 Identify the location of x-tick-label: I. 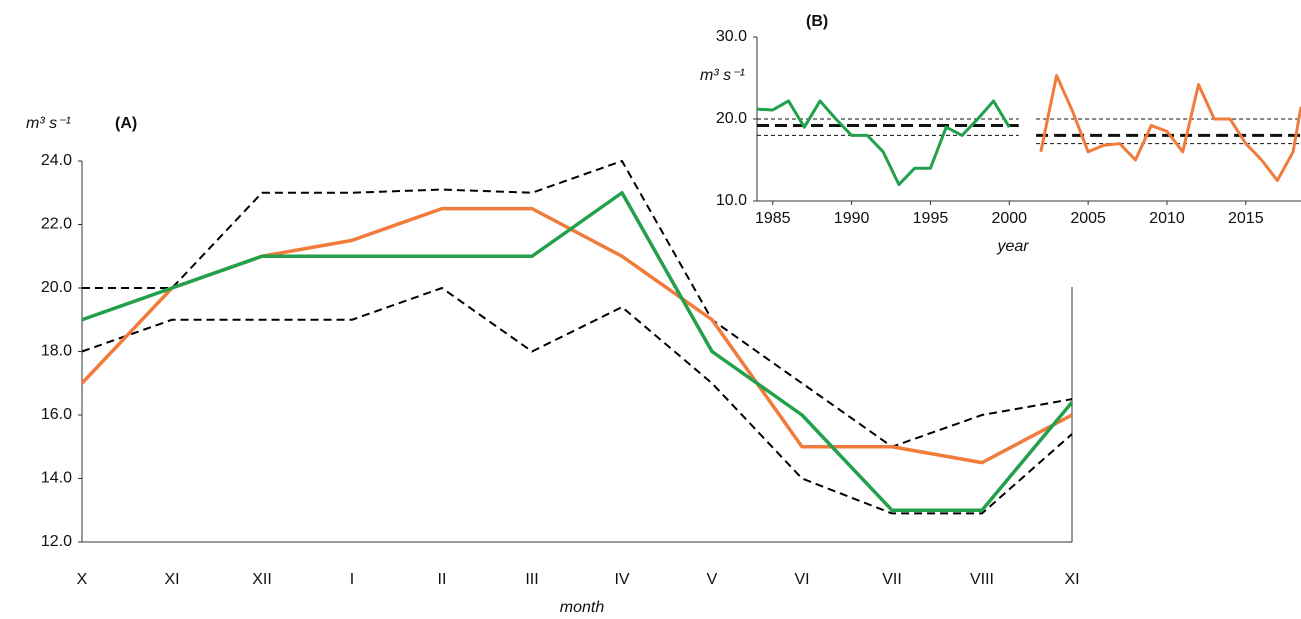
(352, 579).